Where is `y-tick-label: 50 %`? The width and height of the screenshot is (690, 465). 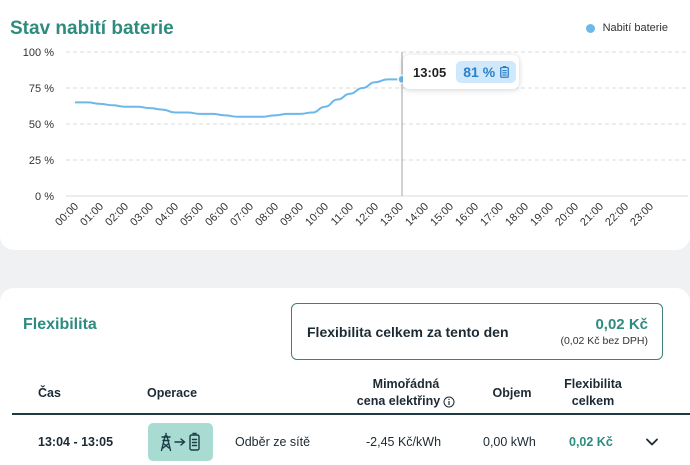 y-tick-label: 50 % is located at coordinates (41, 125).